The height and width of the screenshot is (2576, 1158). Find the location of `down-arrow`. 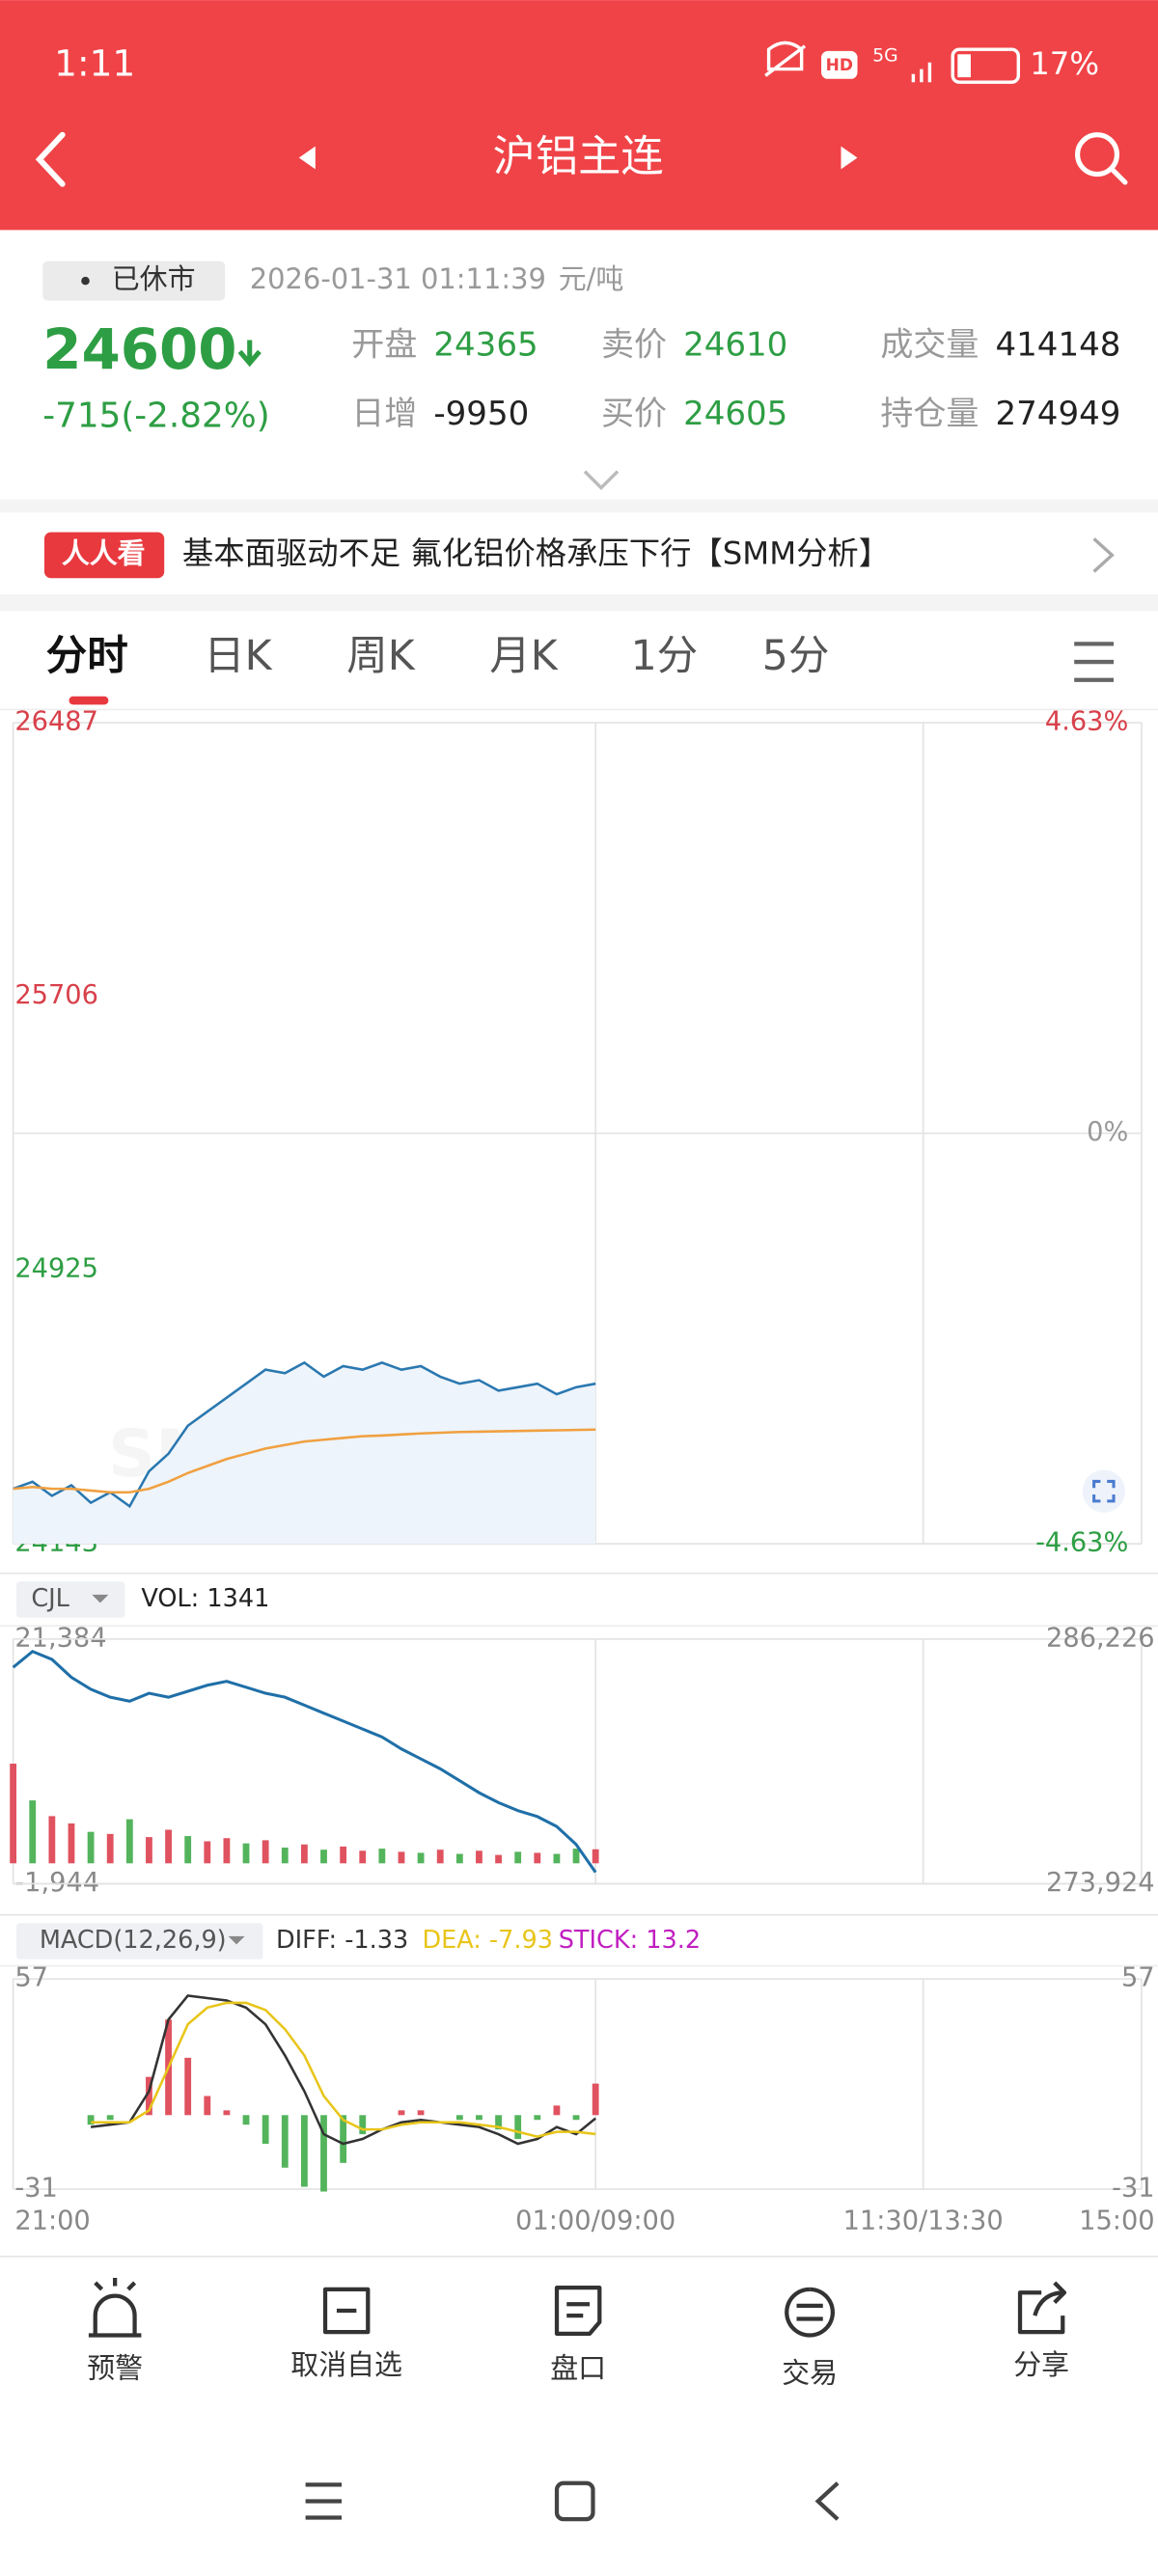

down-arrow is located at coordinates (249, 354).